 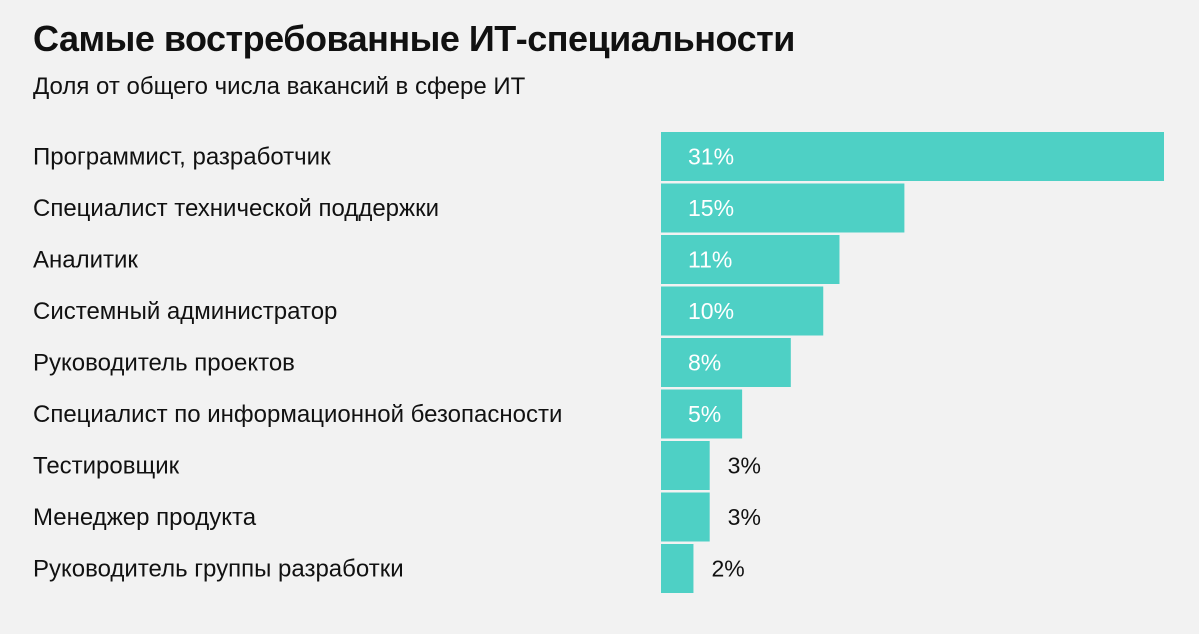 What do you see at coordinates (185, 311) in the screenshot?
I see `category-label: Системный администратор` at bounding box center [185, 311].